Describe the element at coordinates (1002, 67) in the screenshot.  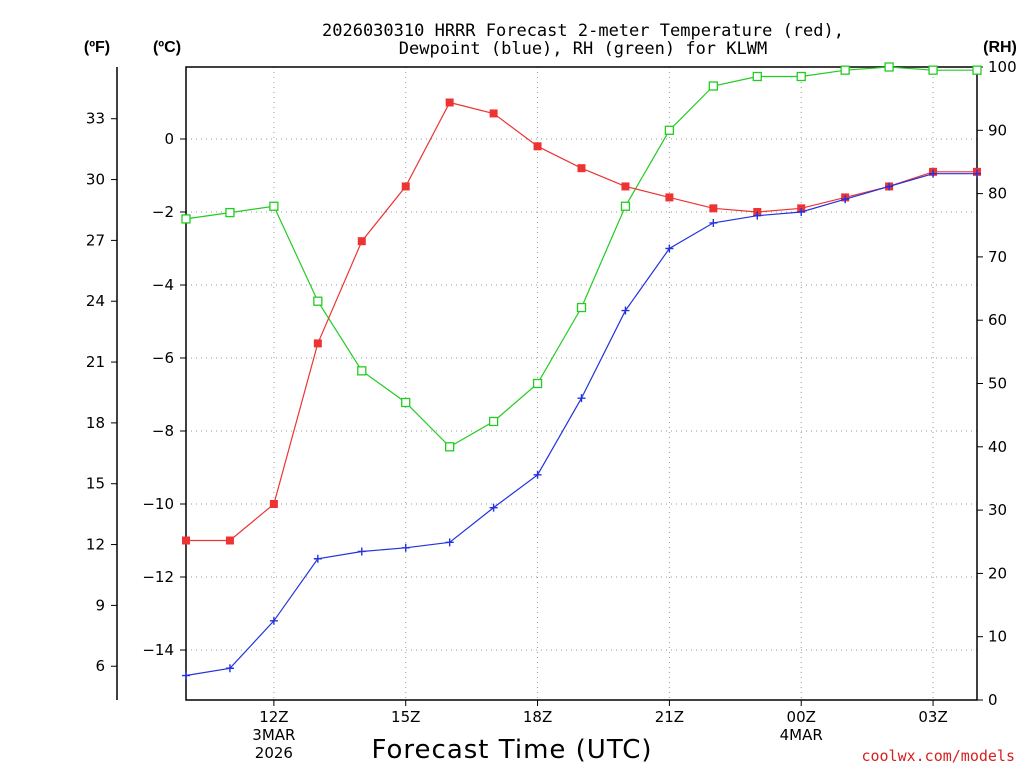
I see `rh-tick-label: 100` at that location.